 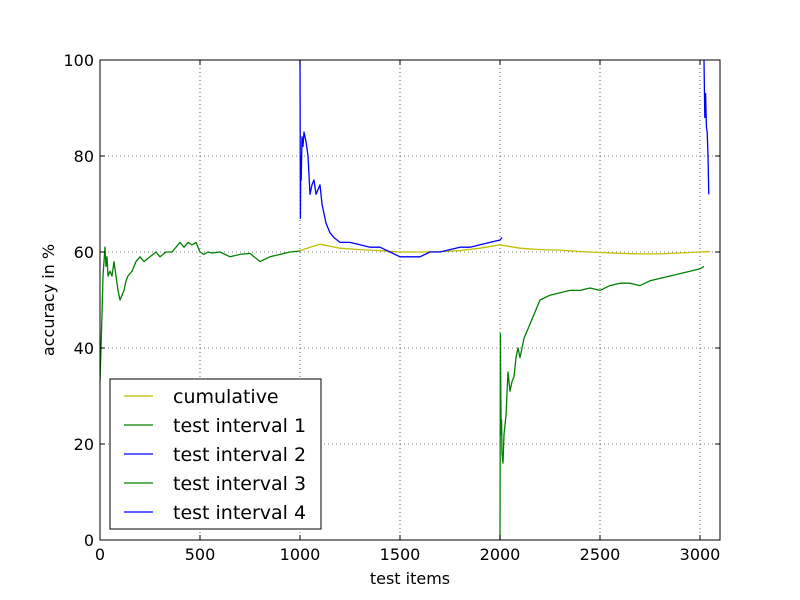 What do you see at coordinates (600, 554) in the screenshot?
I see `x-tick-label: 2500` at bounding box center [600, 554].